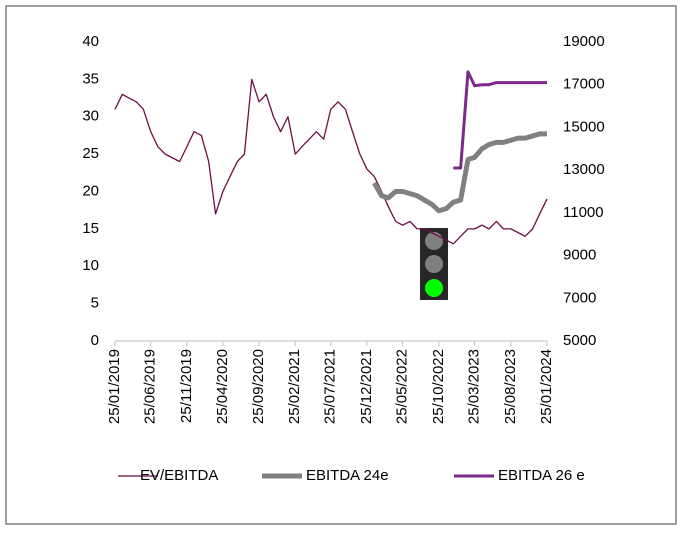 The image size is (682, 536). What do you see at coordinates (579, 255) in the screenshot?
I see `y2-tick-label: 9000` at bounding box center [579, 255].